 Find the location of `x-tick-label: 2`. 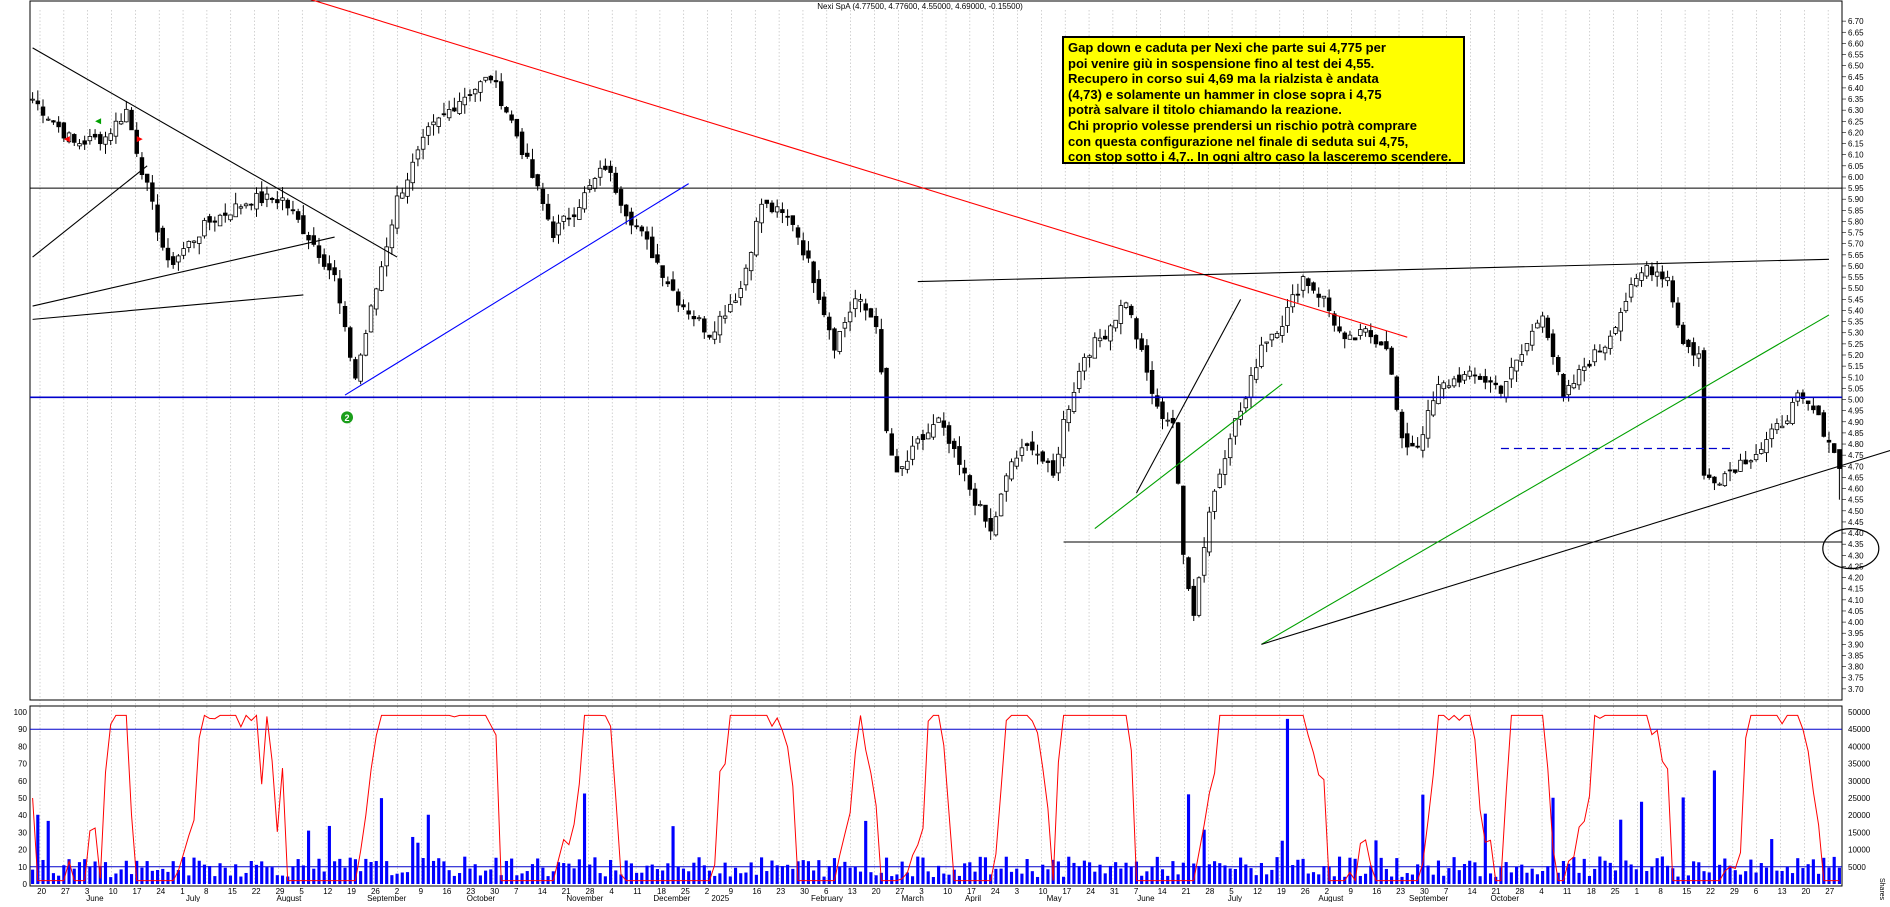

x-tick-label: 2 is located at coordinates (1327, 891).